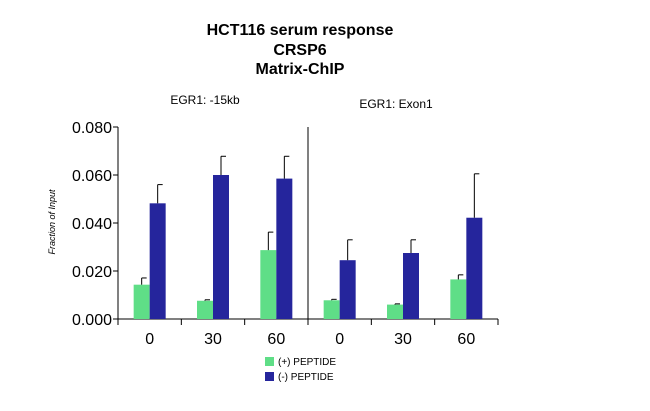  I want to click on legend: (+) PEPTIDE (-) PEPTIDE, so click(300, 370).